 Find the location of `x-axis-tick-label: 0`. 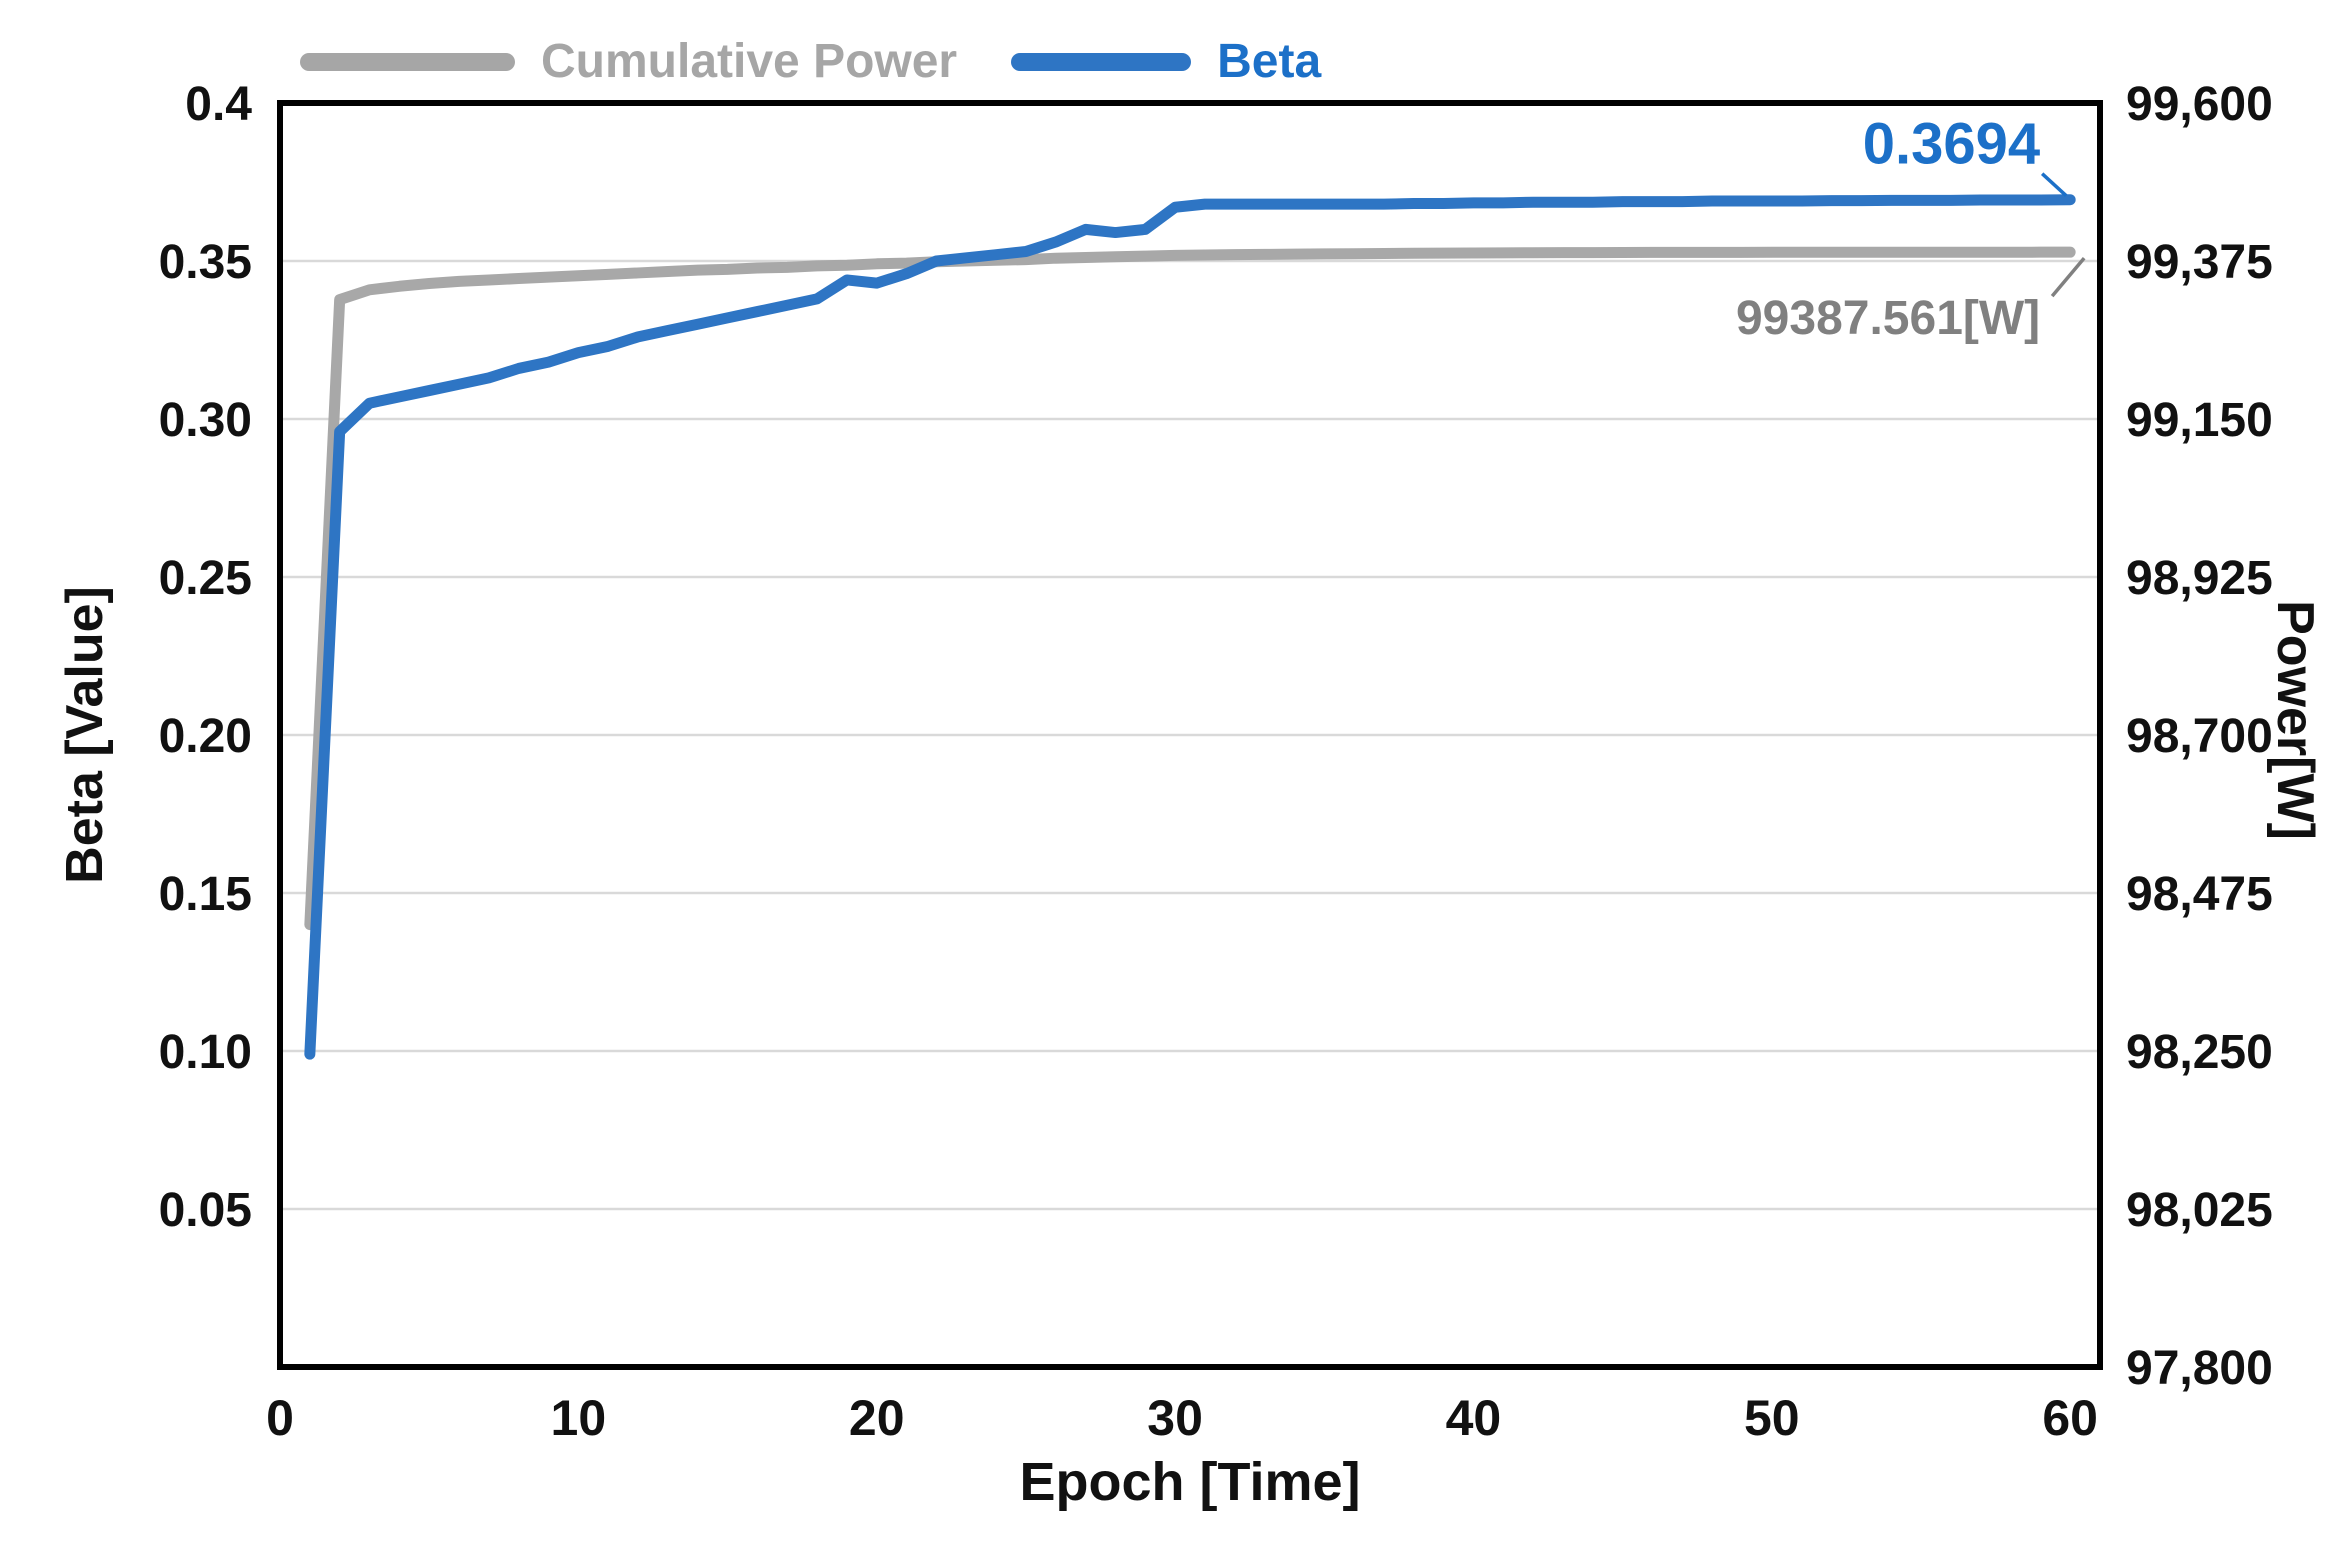

x-axis-tick-label: 0 is located at coordinates (280, 1418).